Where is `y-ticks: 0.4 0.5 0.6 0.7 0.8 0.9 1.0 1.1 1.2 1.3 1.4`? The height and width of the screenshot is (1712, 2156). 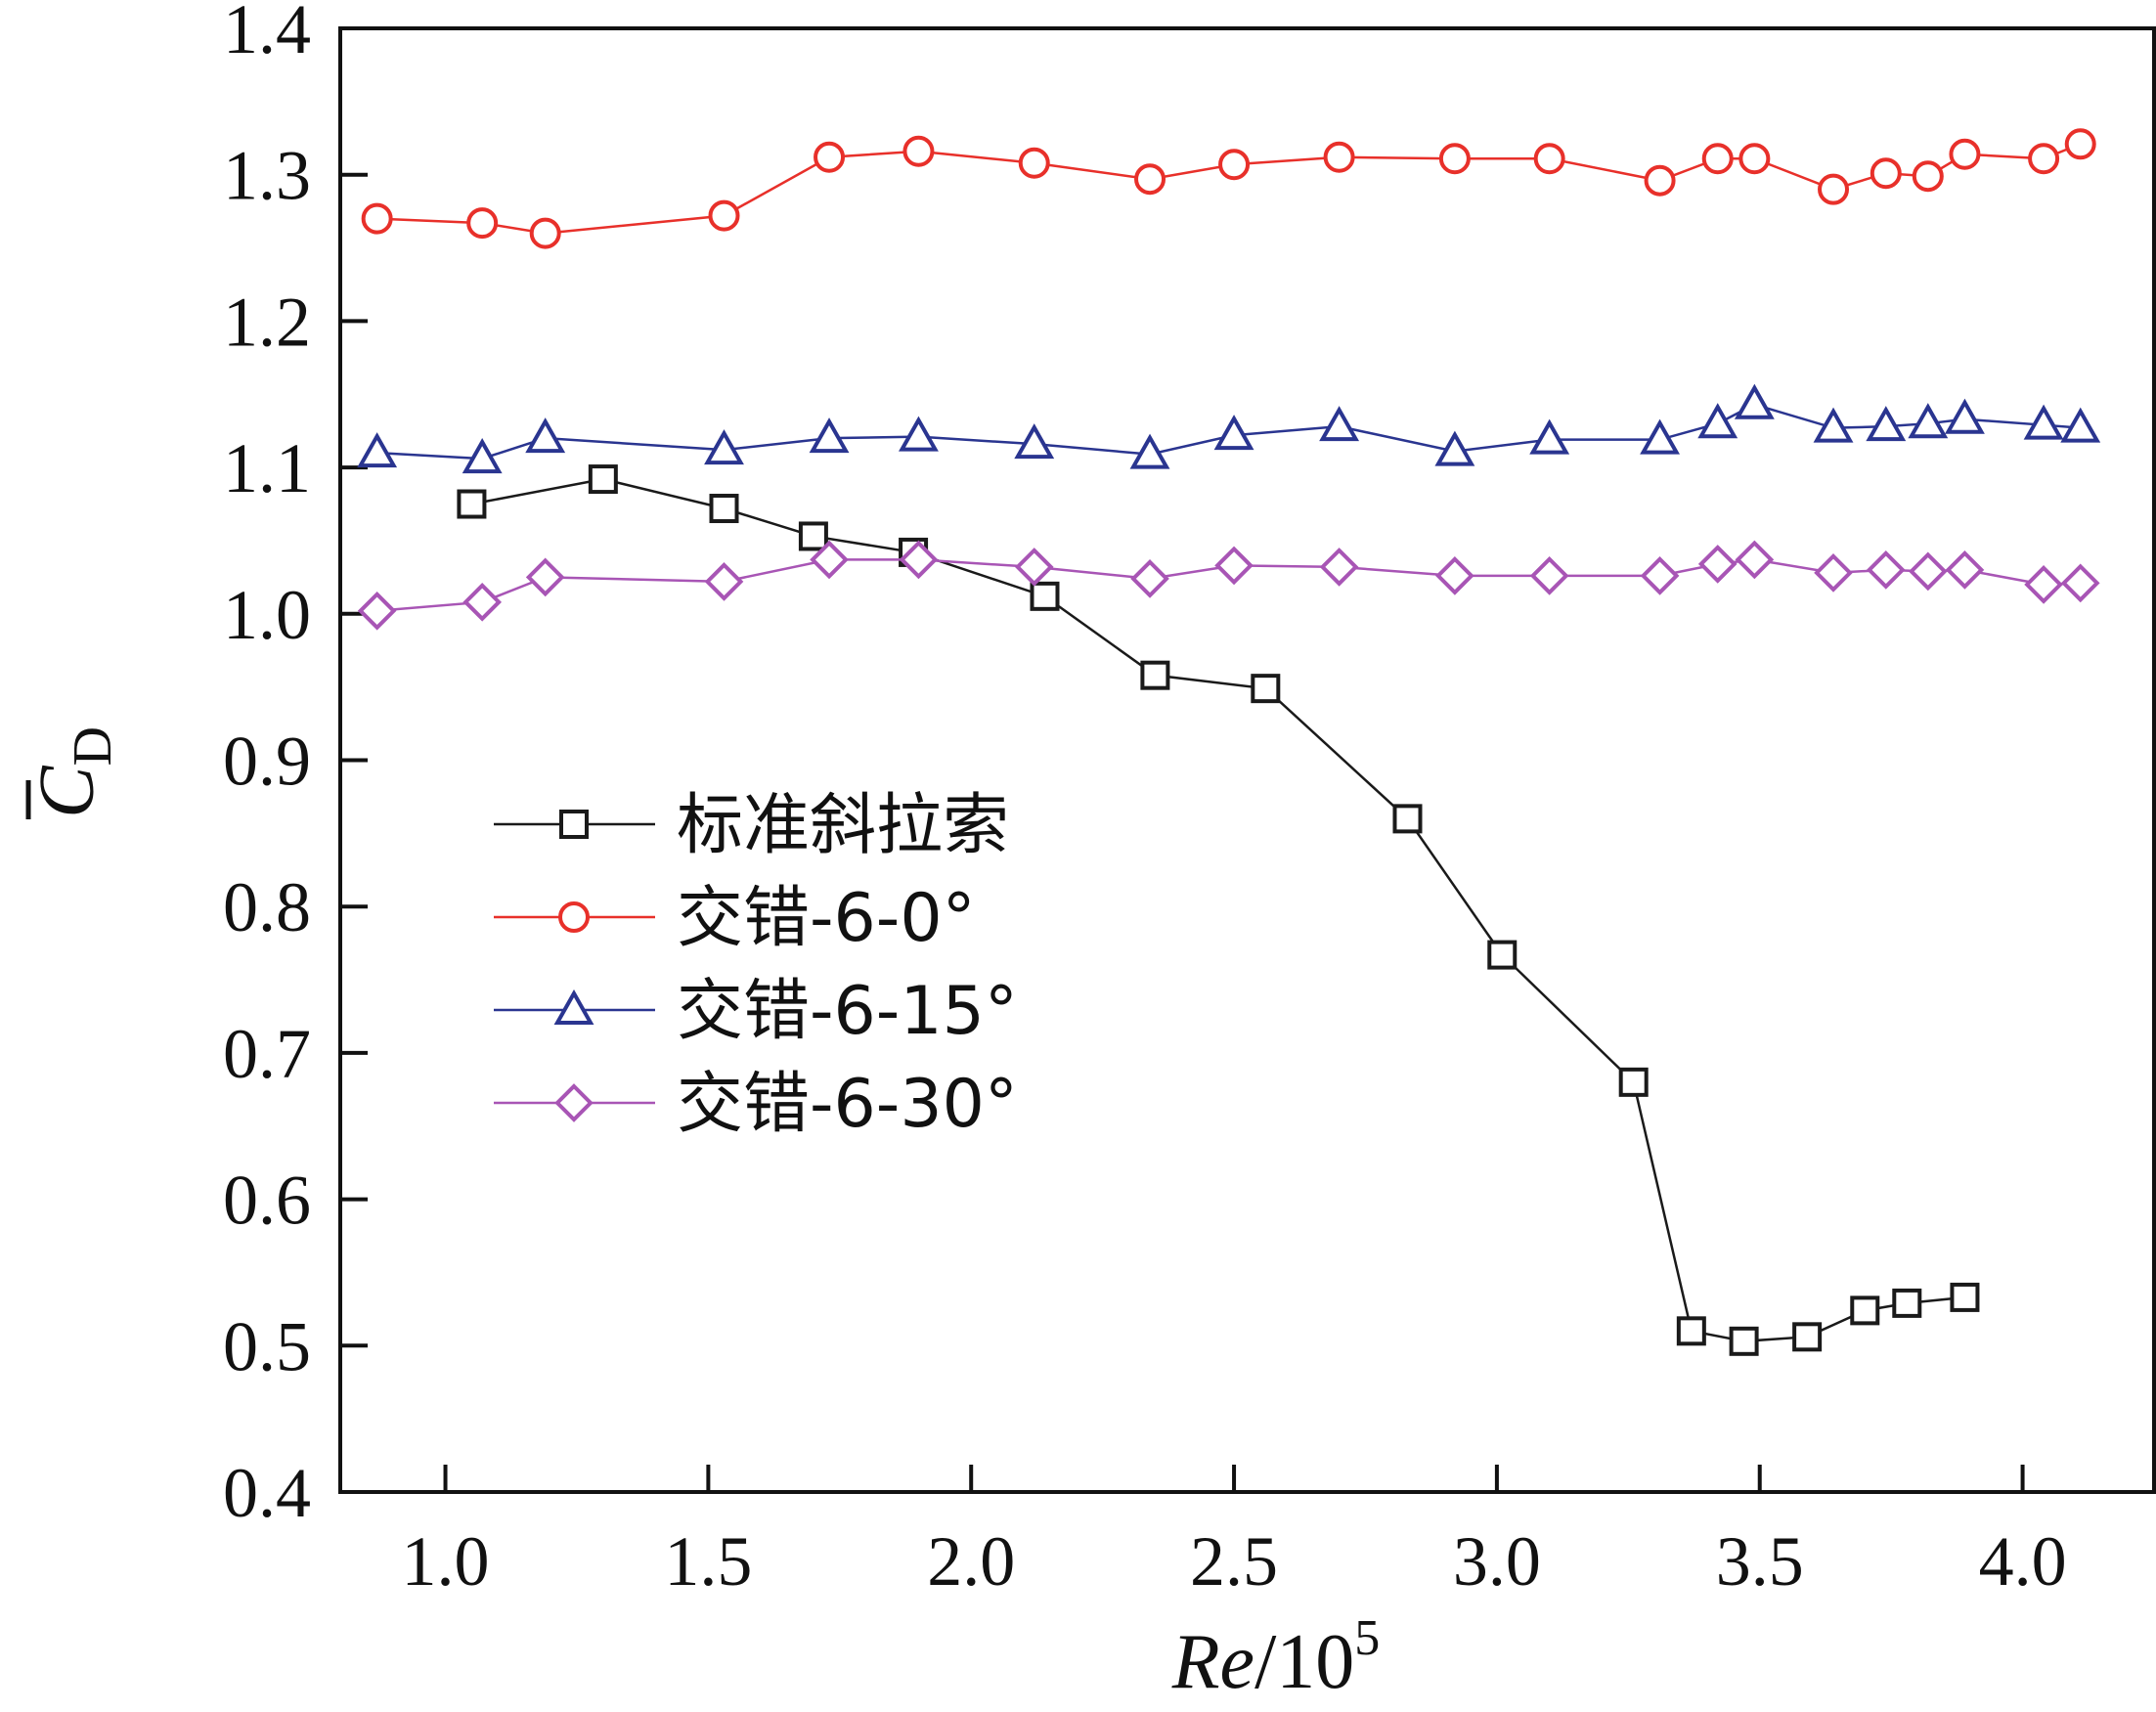 y-ticks: 0.4 0.5 0.6 0.7 0.8 0.9 1.0 1.1 1.2 1.3 1.4 is located at coordinates (295, 766).